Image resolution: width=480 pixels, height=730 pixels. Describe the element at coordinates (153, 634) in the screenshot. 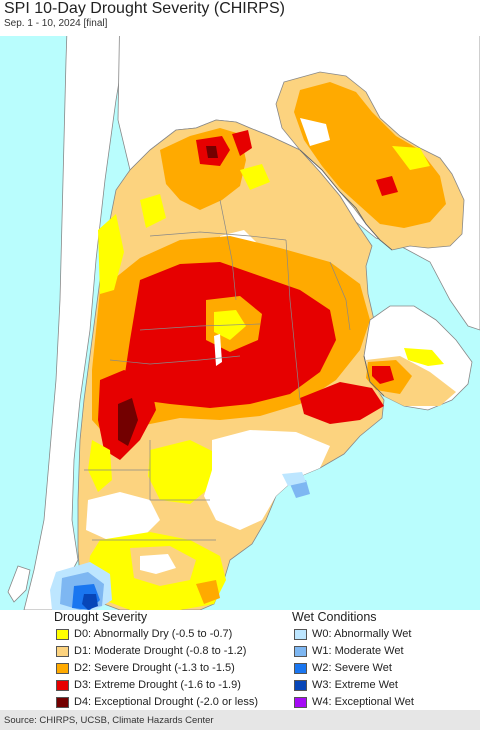

I see `legend-label-d0: D0: Abnormally Dry (-0.5 to -0.7)` at that location.